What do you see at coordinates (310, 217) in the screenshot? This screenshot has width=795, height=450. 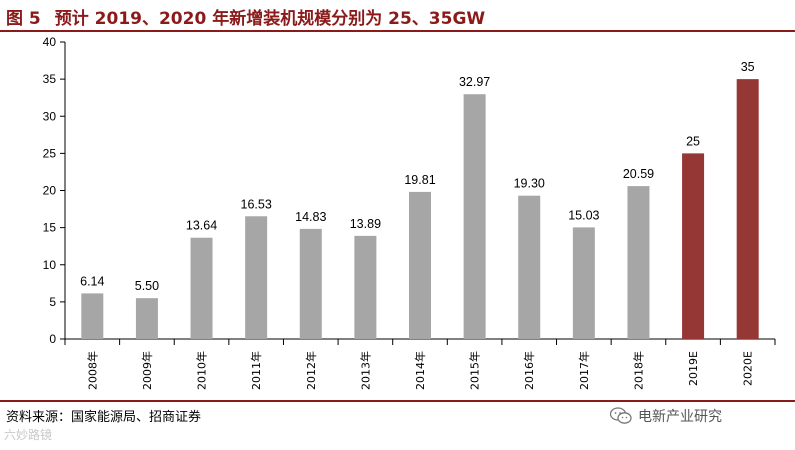 I see `data-label: 14.83` at bounding box center [310, 217].